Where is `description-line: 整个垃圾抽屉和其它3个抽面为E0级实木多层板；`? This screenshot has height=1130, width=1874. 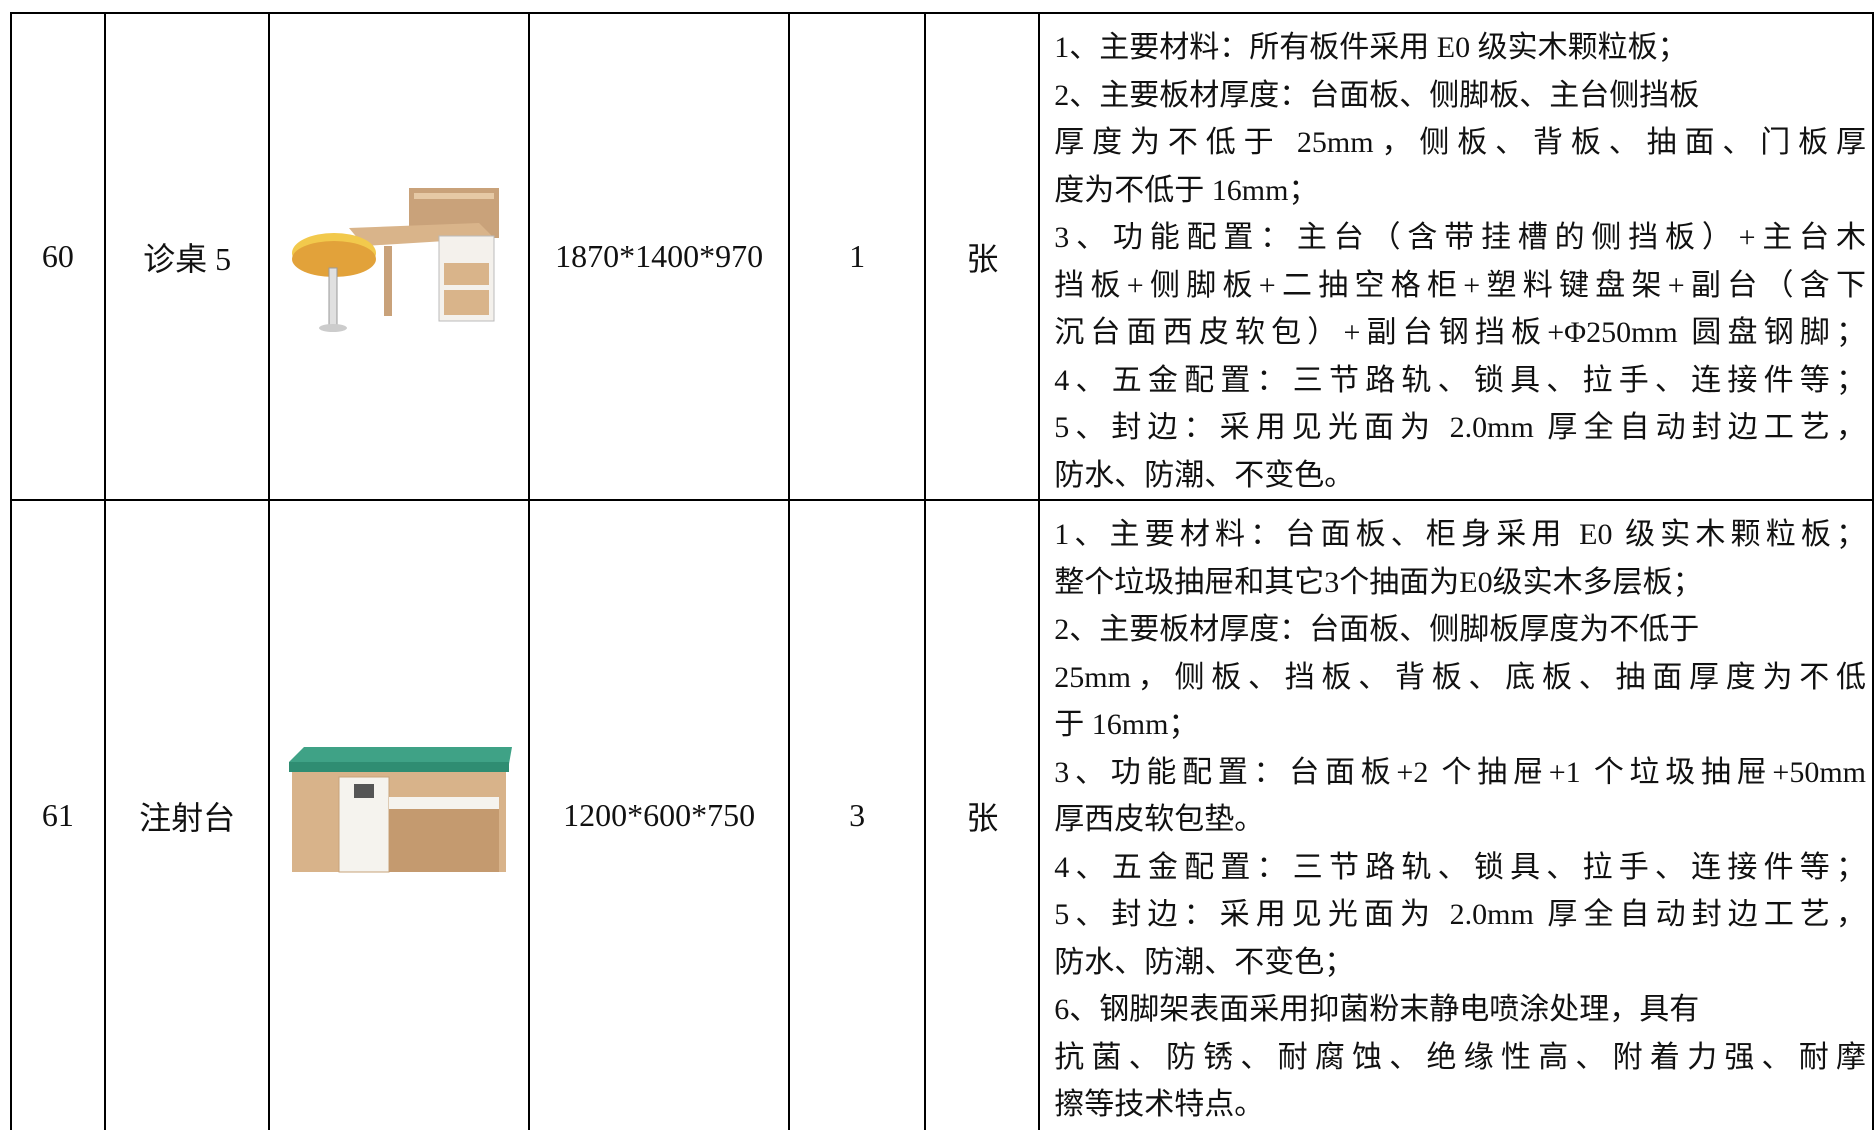
description-line: 整个垃圾抽屉和其它3个抽面为E0级实木多层板； is located at coordinates (1378, 582).